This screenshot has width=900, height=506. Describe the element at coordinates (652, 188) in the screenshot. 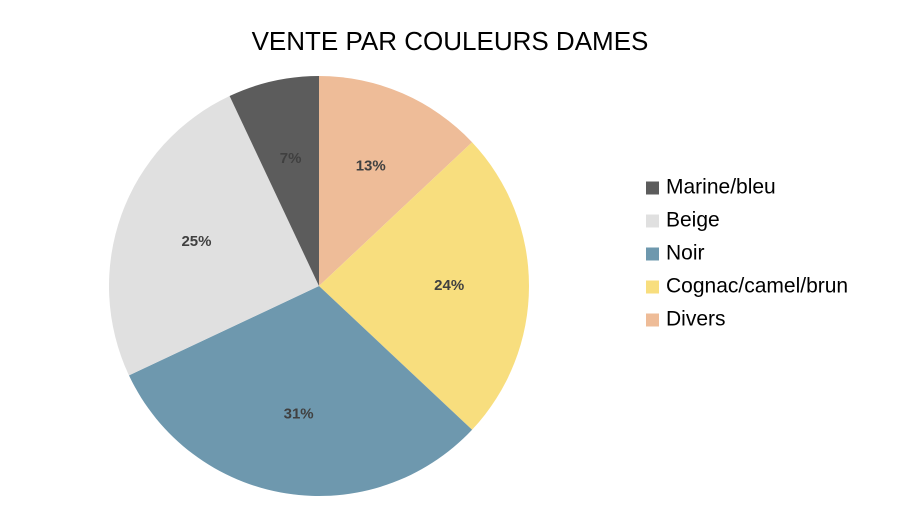

I see `legend-swatch-marine-bleu` at that location.